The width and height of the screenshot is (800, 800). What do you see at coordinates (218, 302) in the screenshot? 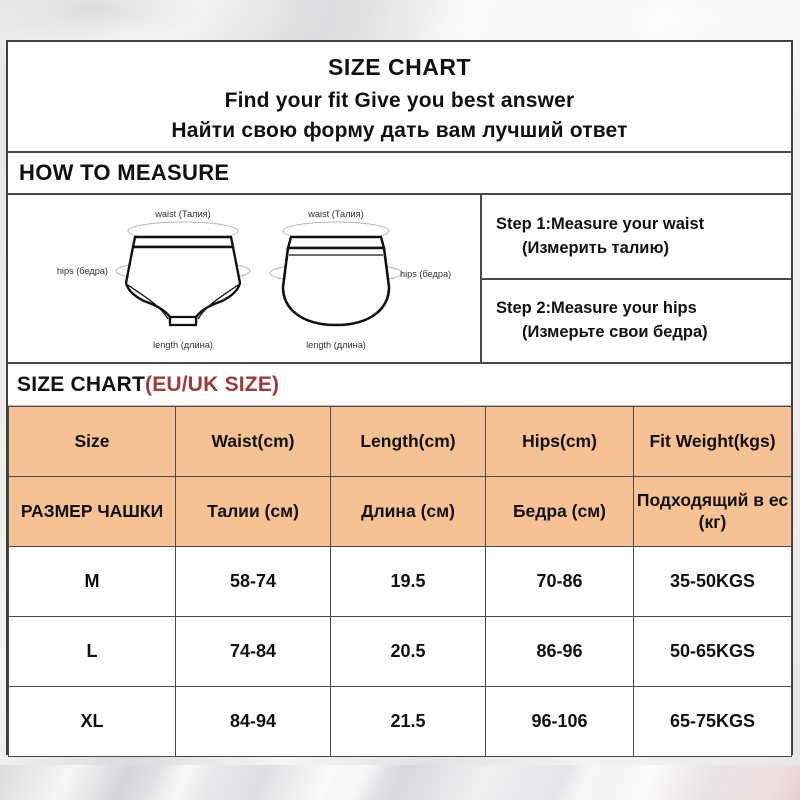
I see `leg-opening-right-front` at bounding box center [218, 302].